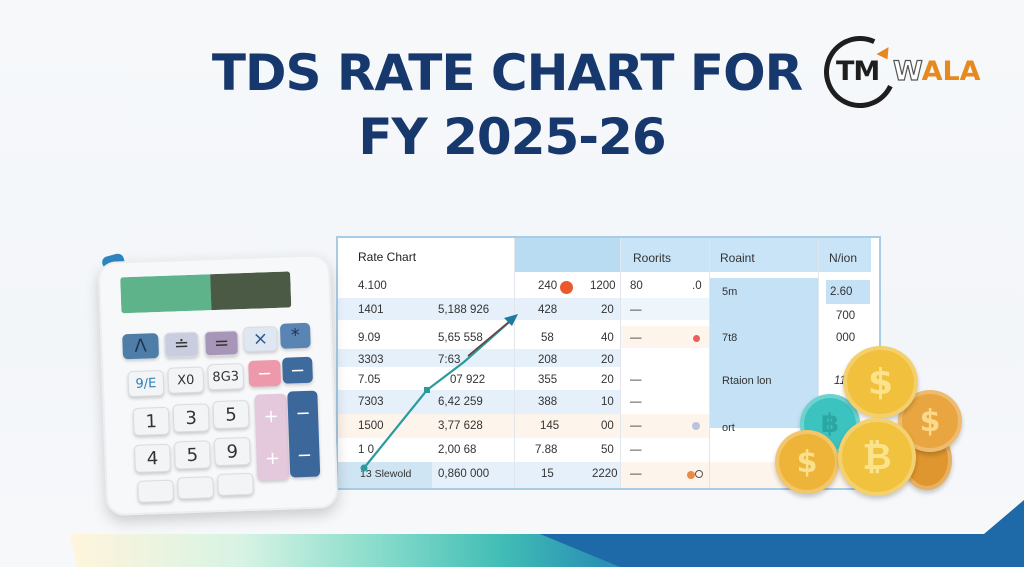  What do you see at coordinates (152, 458) in the screenshot?
I see `calc-key: 4` at bounding box center [152, 458].